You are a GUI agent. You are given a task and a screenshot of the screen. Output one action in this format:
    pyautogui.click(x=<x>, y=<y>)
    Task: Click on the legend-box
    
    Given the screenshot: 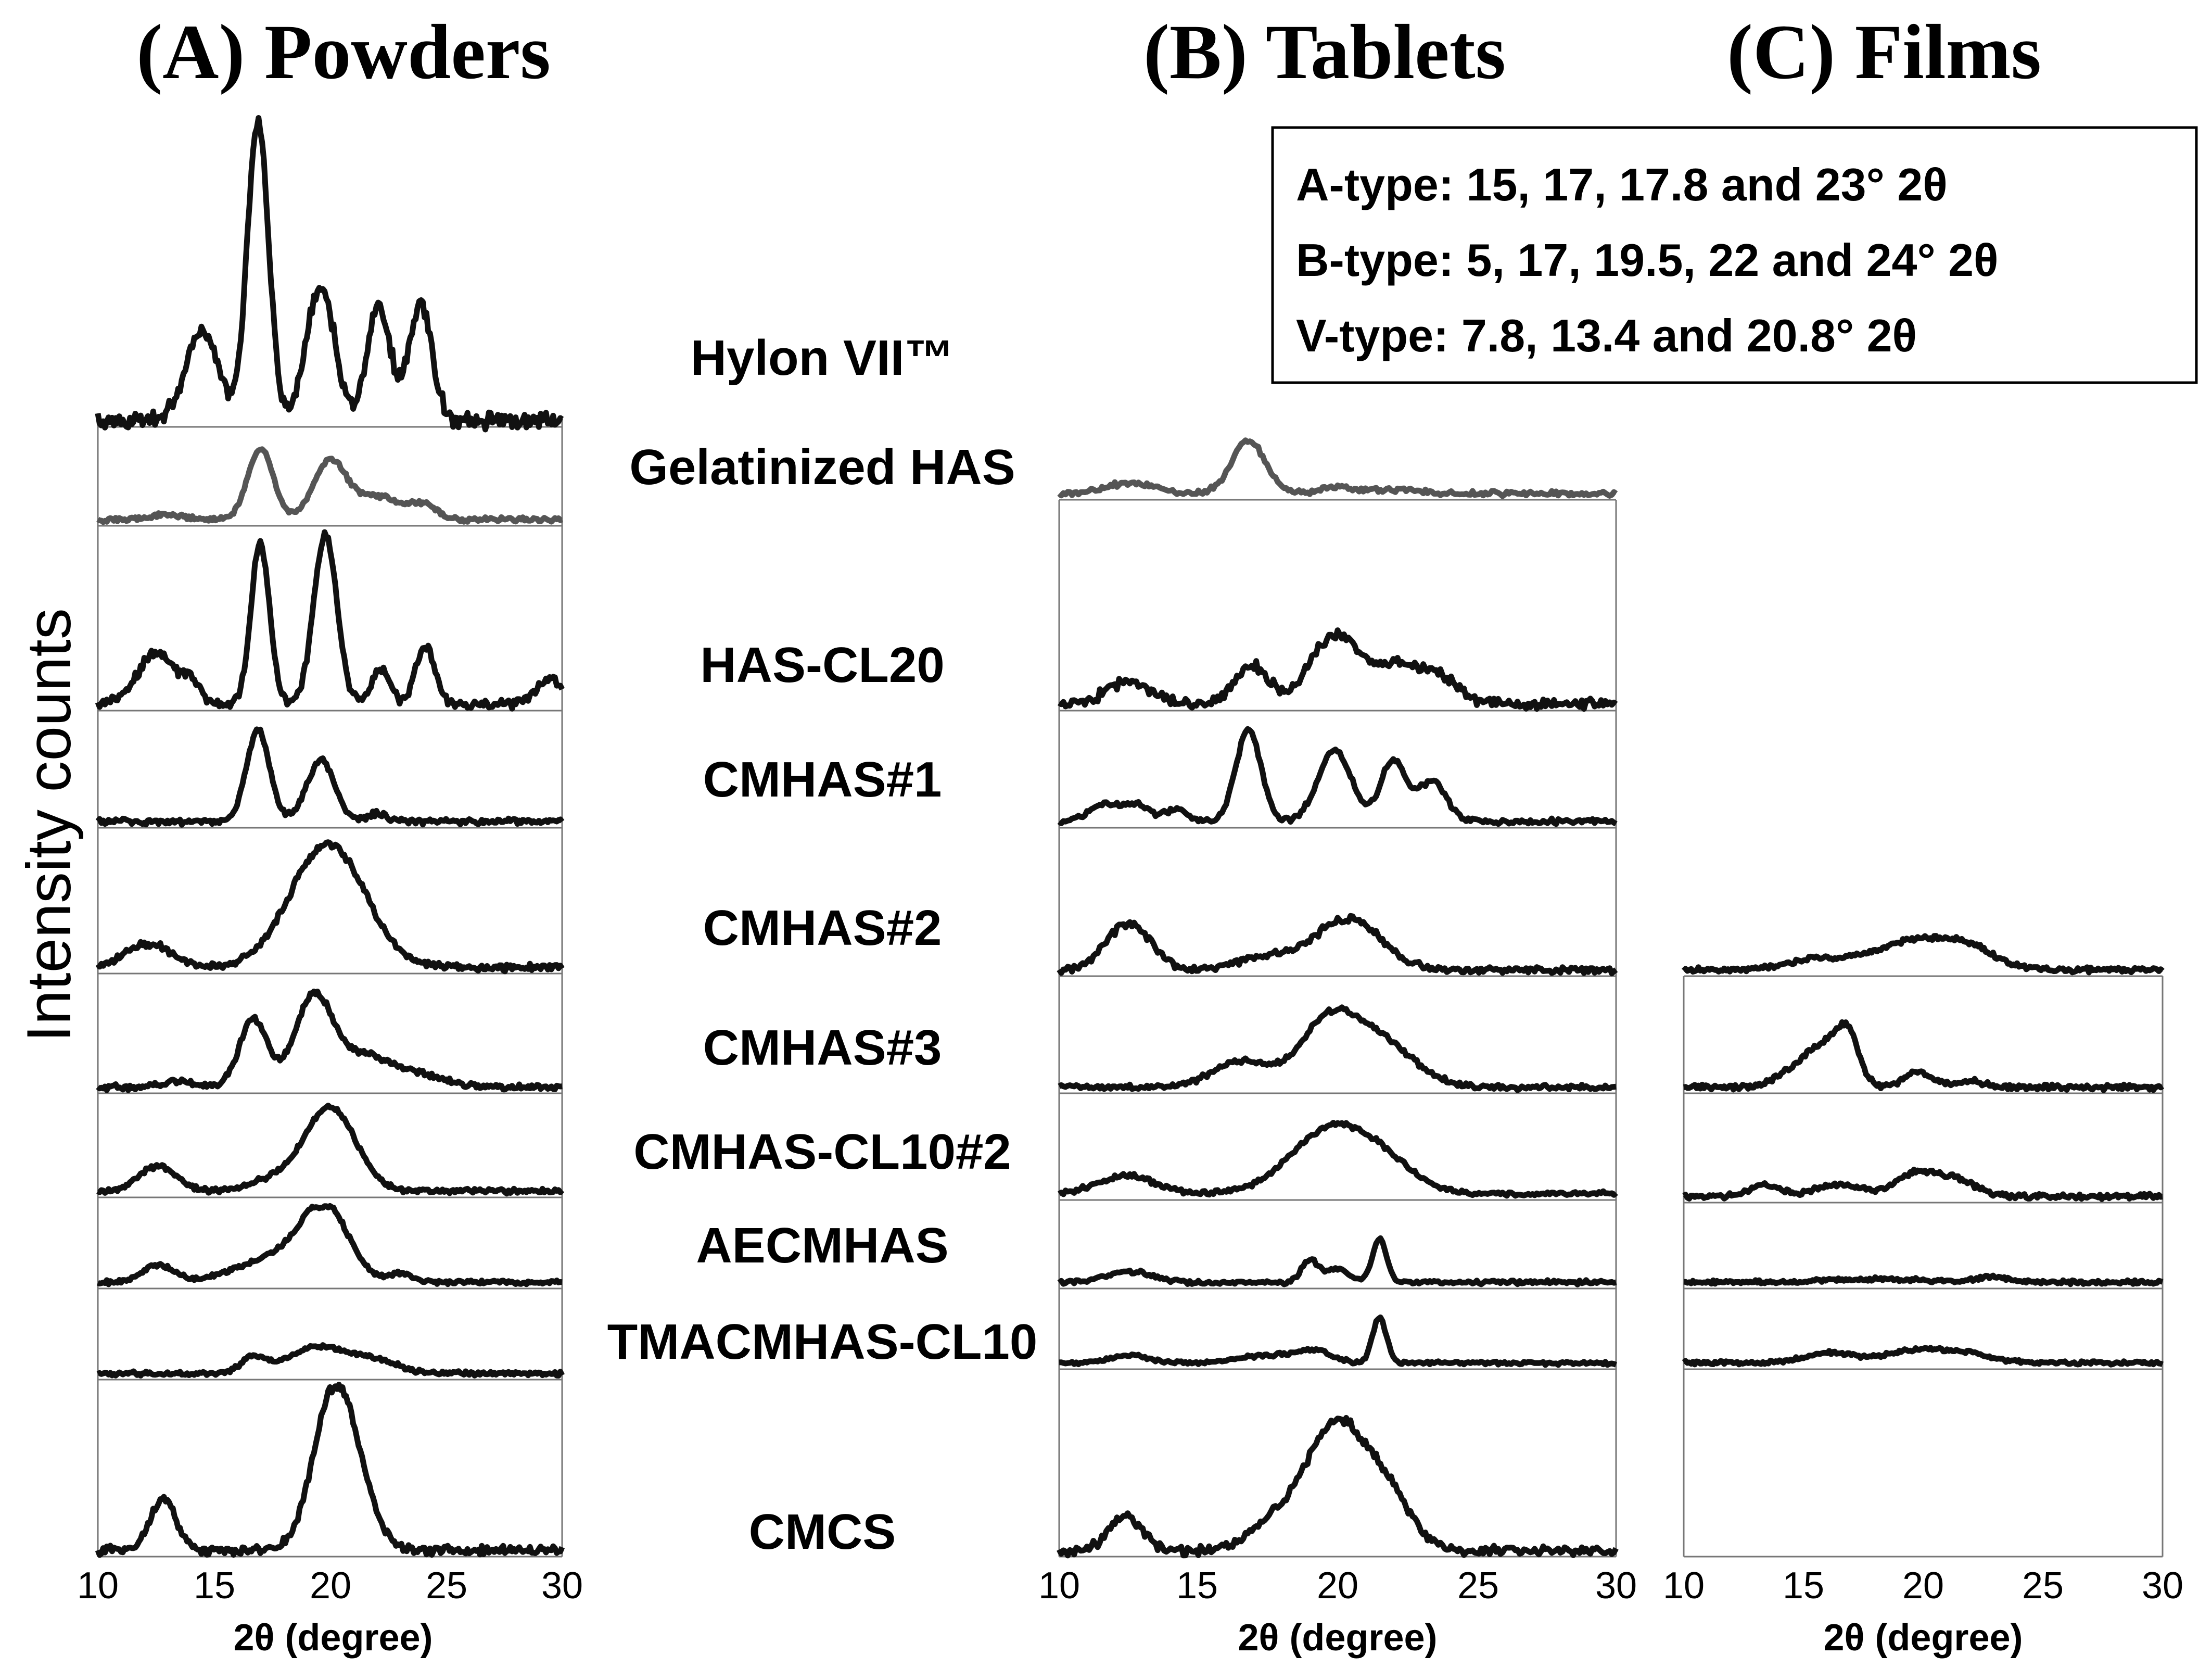 What is the action you would take?
    pyautogui.click(x=1735, y=255)
    